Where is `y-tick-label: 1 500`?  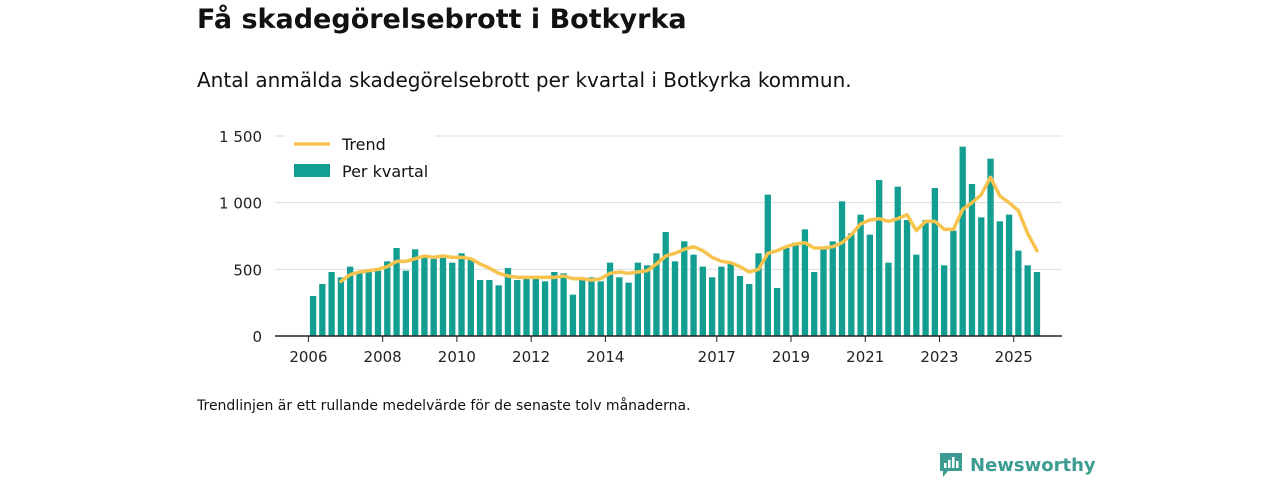 y-tick-label: 1 500 is located at coordinates (240, 137).